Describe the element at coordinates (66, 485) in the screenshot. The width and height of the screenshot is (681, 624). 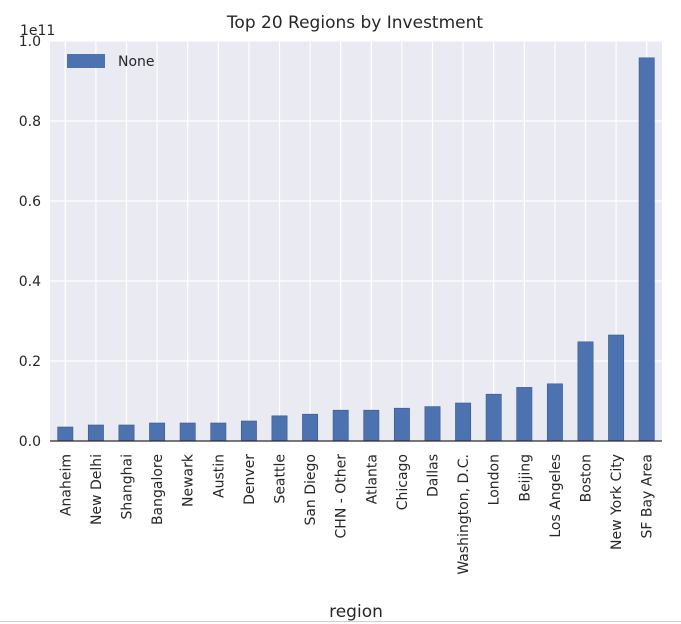
I see `x-tick-label: Anaheim` at that location.